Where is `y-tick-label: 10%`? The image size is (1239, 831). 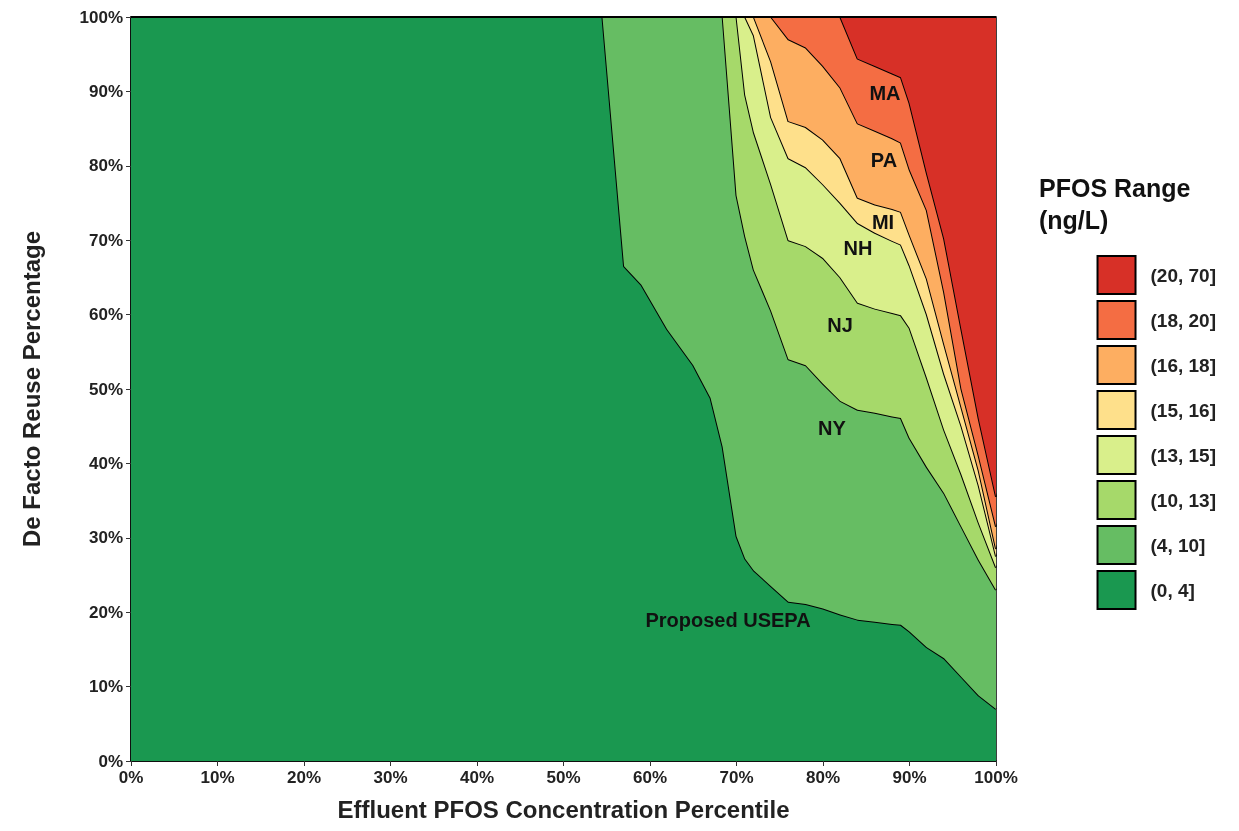 y-tick-label: 10% is located at coordinates (105, 687).